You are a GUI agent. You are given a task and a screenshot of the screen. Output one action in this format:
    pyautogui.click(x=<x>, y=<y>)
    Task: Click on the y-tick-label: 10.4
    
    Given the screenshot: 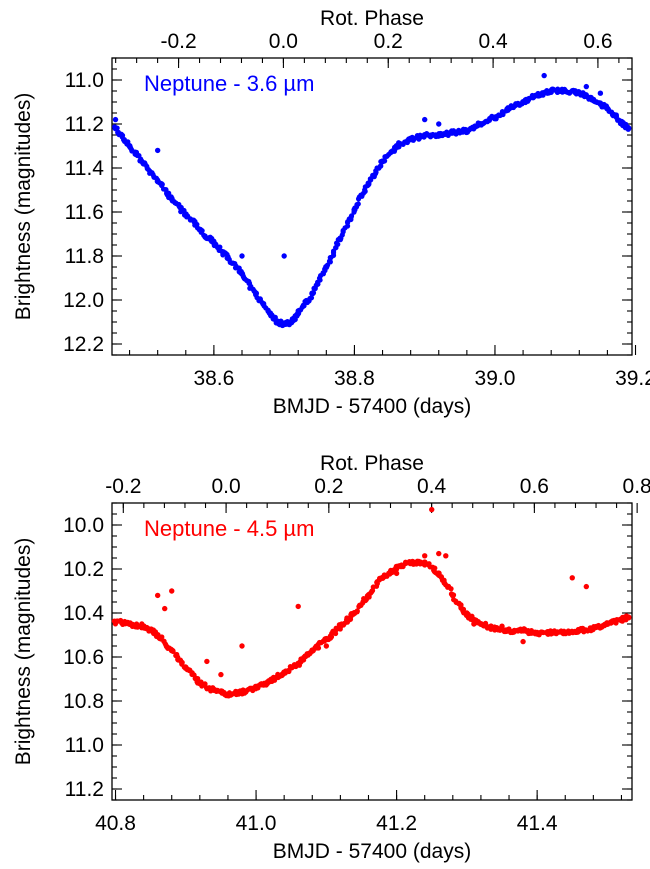 What is the action you would take?
    pyautogui.click(x=83, y=613)
    